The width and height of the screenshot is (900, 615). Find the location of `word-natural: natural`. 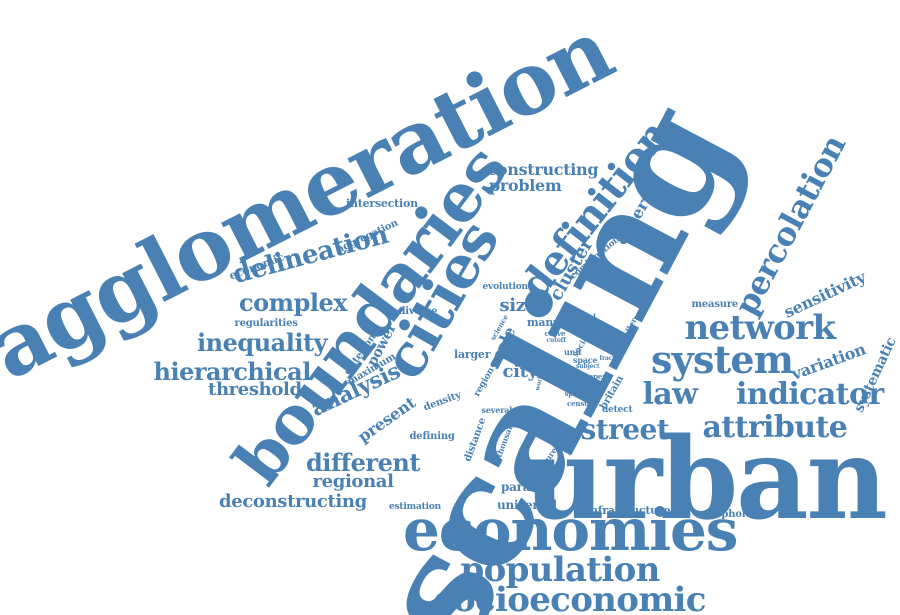

word-natural: natural is located at coordinates (580, 317).